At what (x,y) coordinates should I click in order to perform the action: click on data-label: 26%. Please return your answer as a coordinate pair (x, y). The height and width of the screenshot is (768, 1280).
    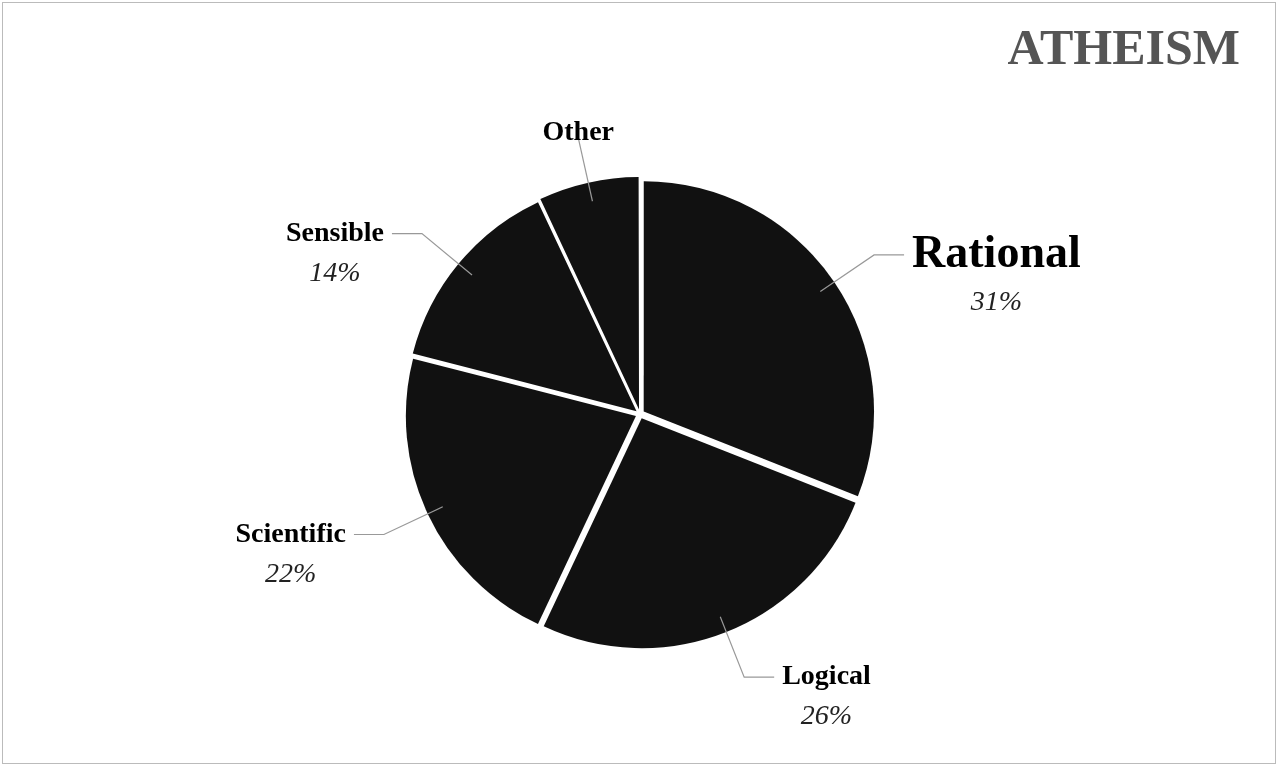
    Looking at the image, I should click on (826, 715).